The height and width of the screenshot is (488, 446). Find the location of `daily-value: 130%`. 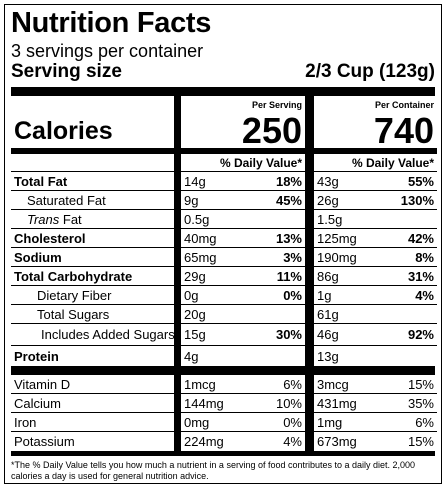

daily-value: 130% is located at coordinates (417, 200).